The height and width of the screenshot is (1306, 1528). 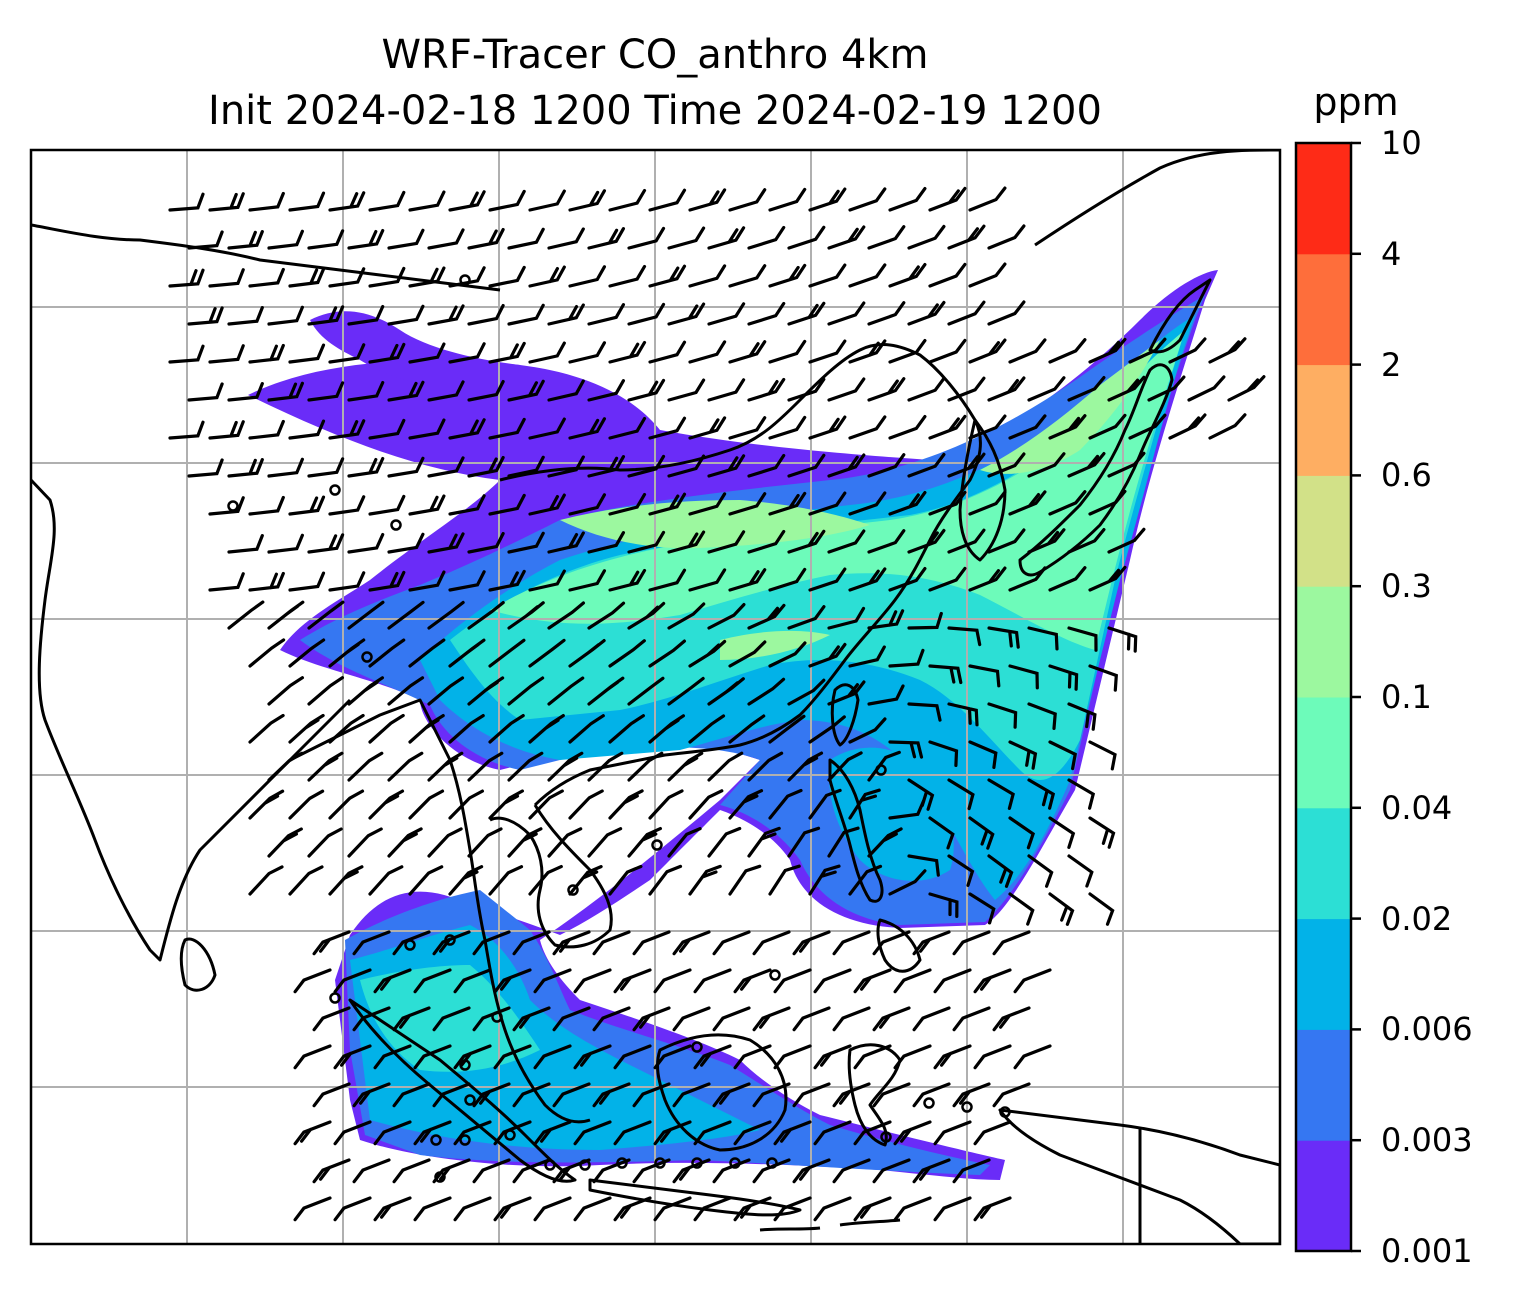 What do you see at coordinates (1406, 475) in the screenshot?
I see `colorbar-tick-label: 0.6` at bounding box center [1406, 475].